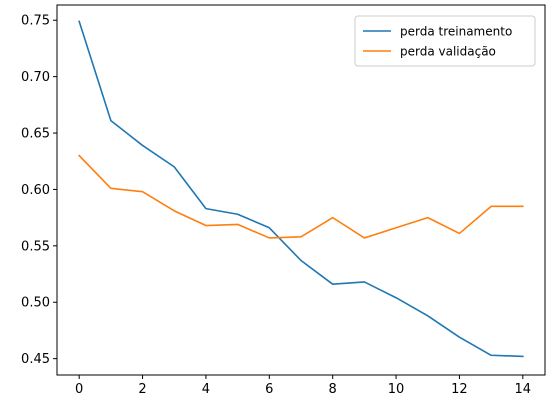  What do you see at coordinates (269, 389) in the screenshot?
I see `x-tick-label: 6` at bounding box center [269, 389].